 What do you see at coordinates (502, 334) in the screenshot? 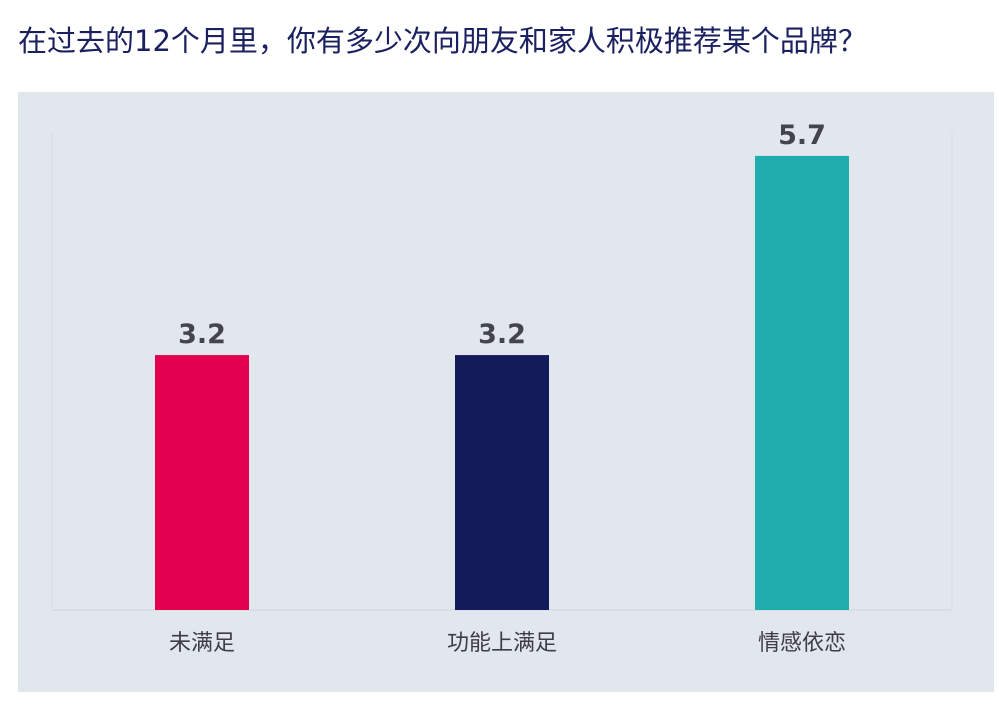
I see `value-label-2: 3.2` at bounding box center [502, 334].